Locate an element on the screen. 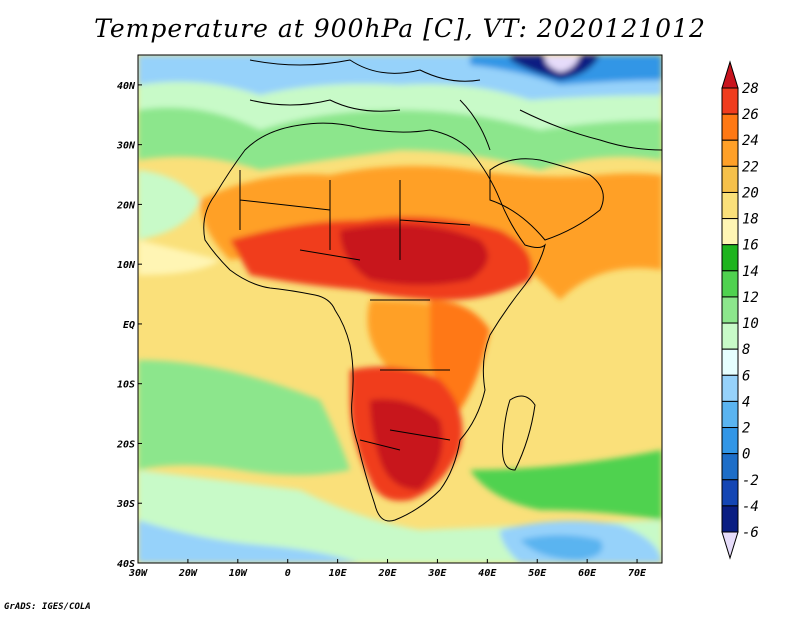  y-tick-label: 10N is located at coordinates (126, 265).